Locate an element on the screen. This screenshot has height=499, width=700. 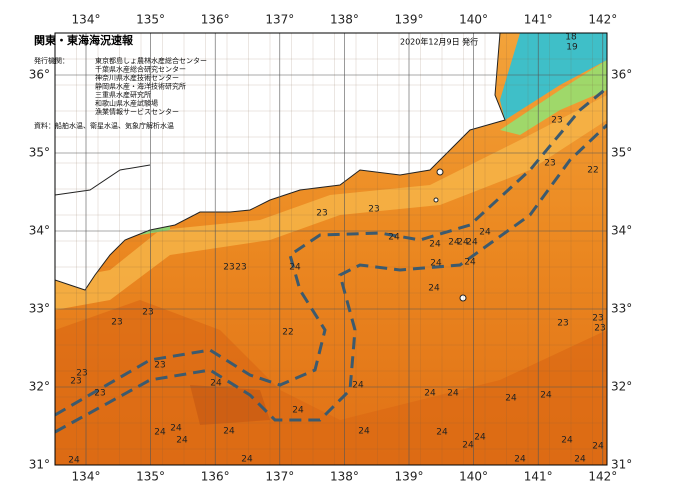
sea-cool is located at coordinates (553, 97).